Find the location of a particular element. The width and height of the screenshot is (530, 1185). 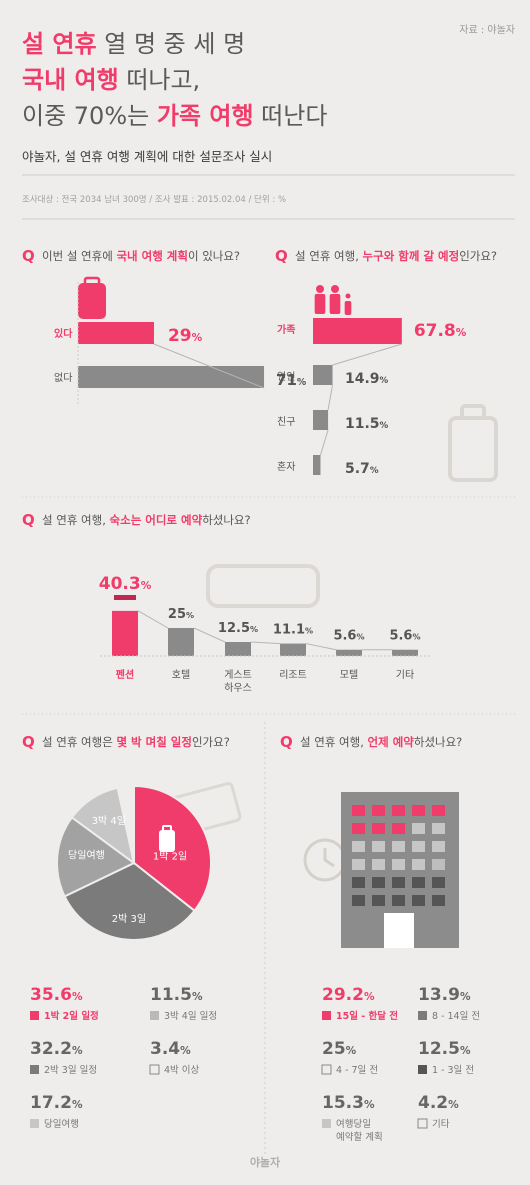

legend-label: 4박 이상 is located at coordinates (182, 1070).